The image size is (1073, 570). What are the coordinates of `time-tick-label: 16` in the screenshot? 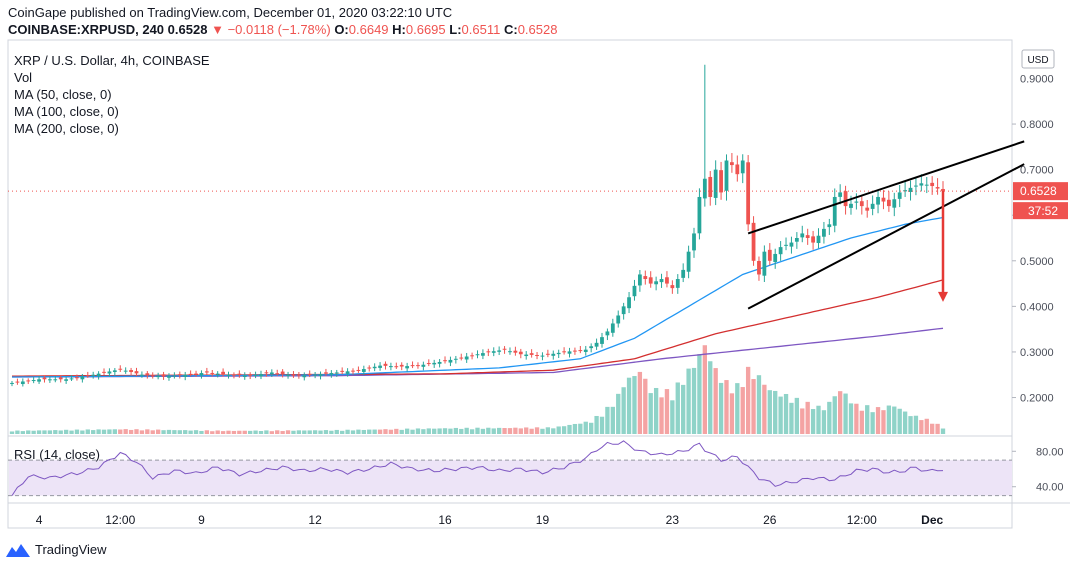 It's located at (445, 520).